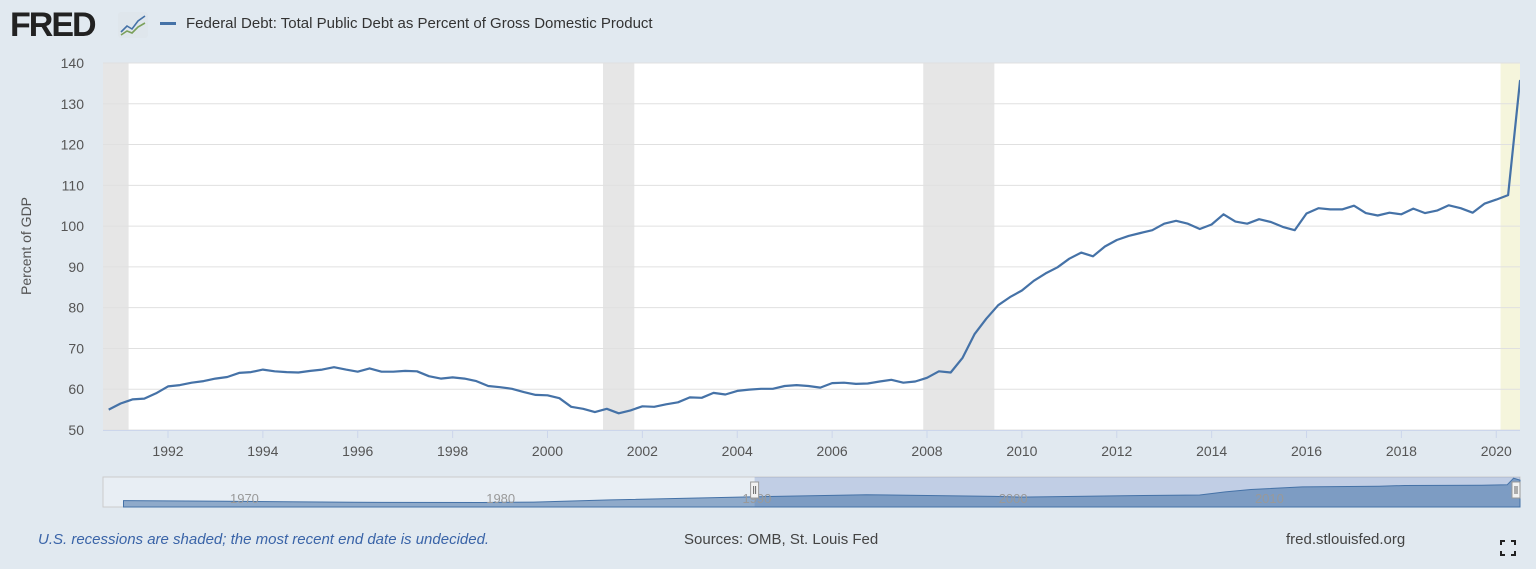 Image resolution: width=1536 pixels, height=569 pixels. Describe the element at coordinates (1508, 548) in the screenshot. I see `fullscreen-icon` at that location.